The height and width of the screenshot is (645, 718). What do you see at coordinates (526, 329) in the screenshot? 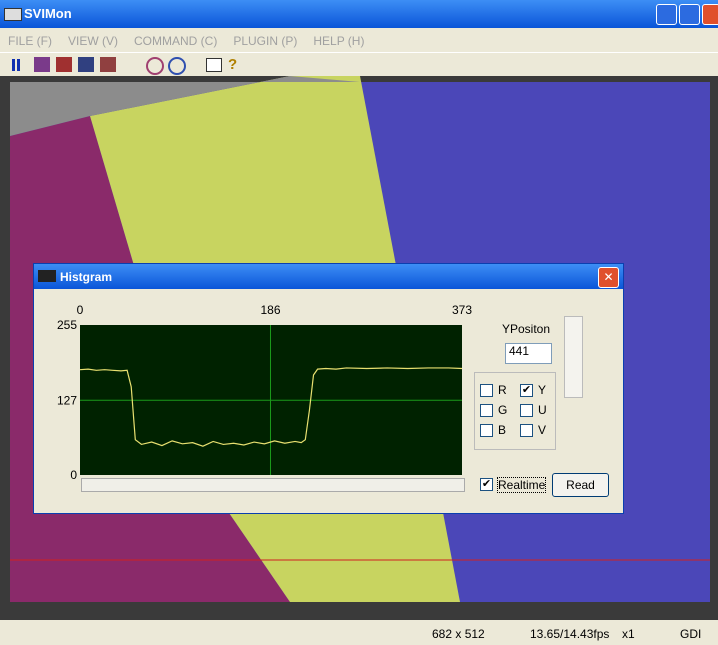
I see `y-position-label: YPositon` at bounding box center [526, 329].